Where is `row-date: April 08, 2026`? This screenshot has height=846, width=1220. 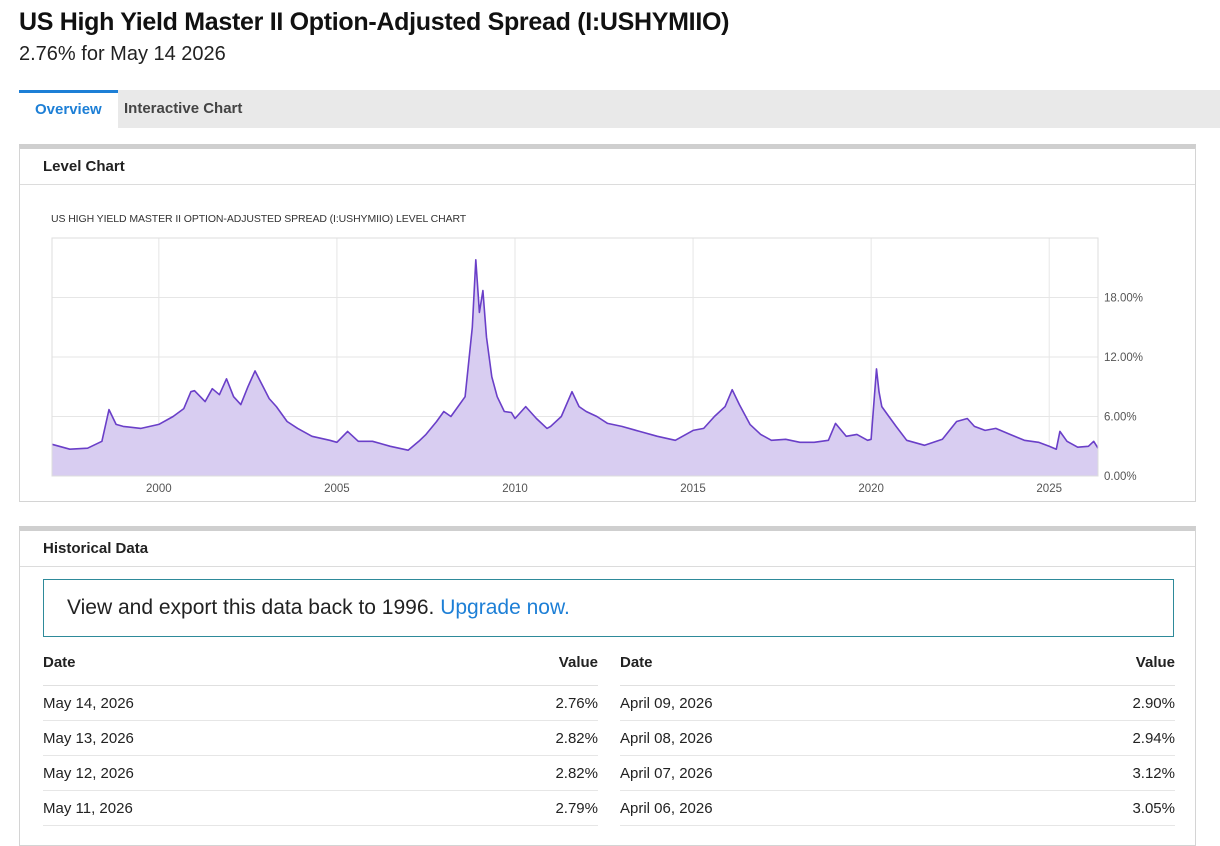 row-date: April 08, 2026 is located at coordinates (666, 738).